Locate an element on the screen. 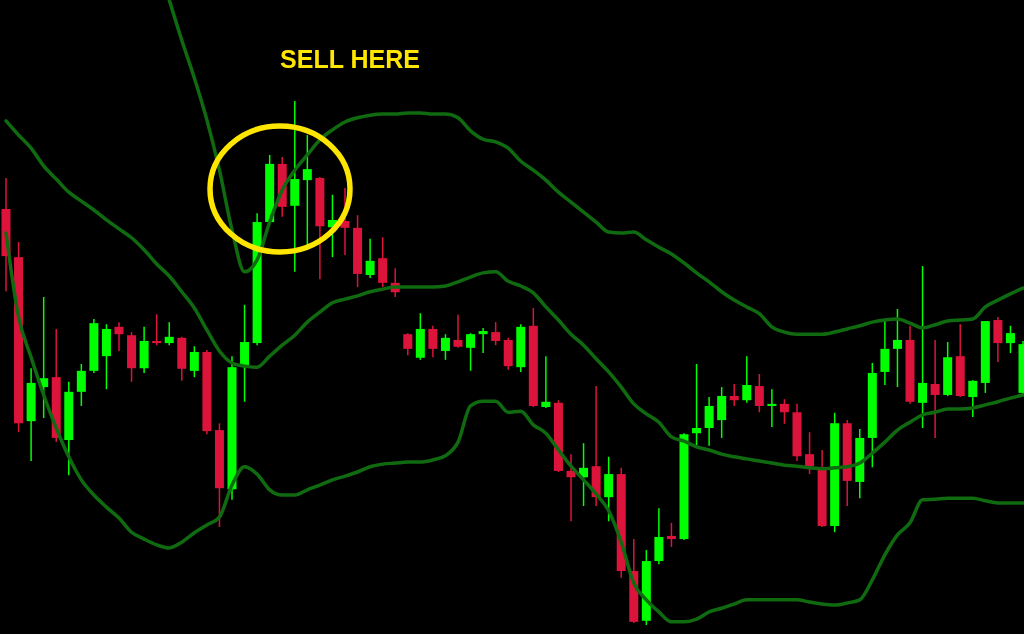  text: SELL HERE is located at coordinates (350, 59).